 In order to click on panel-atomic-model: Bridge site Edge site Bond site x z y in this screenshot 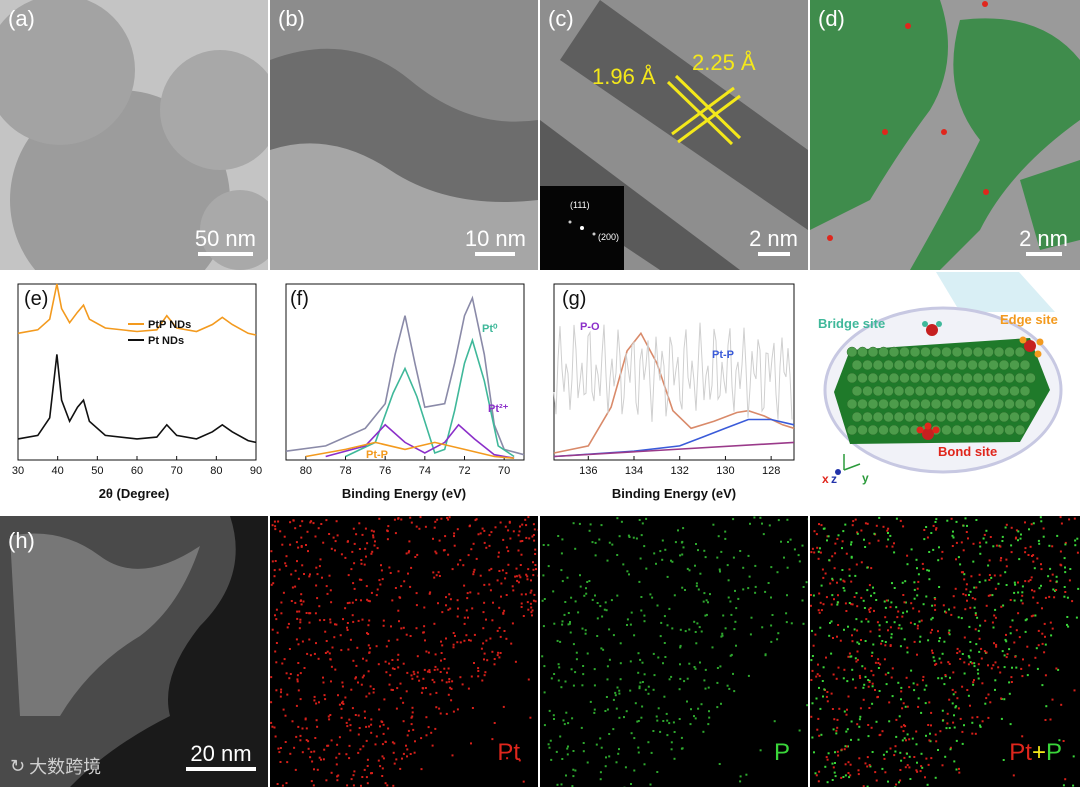, I will do `click(945, 392)`.